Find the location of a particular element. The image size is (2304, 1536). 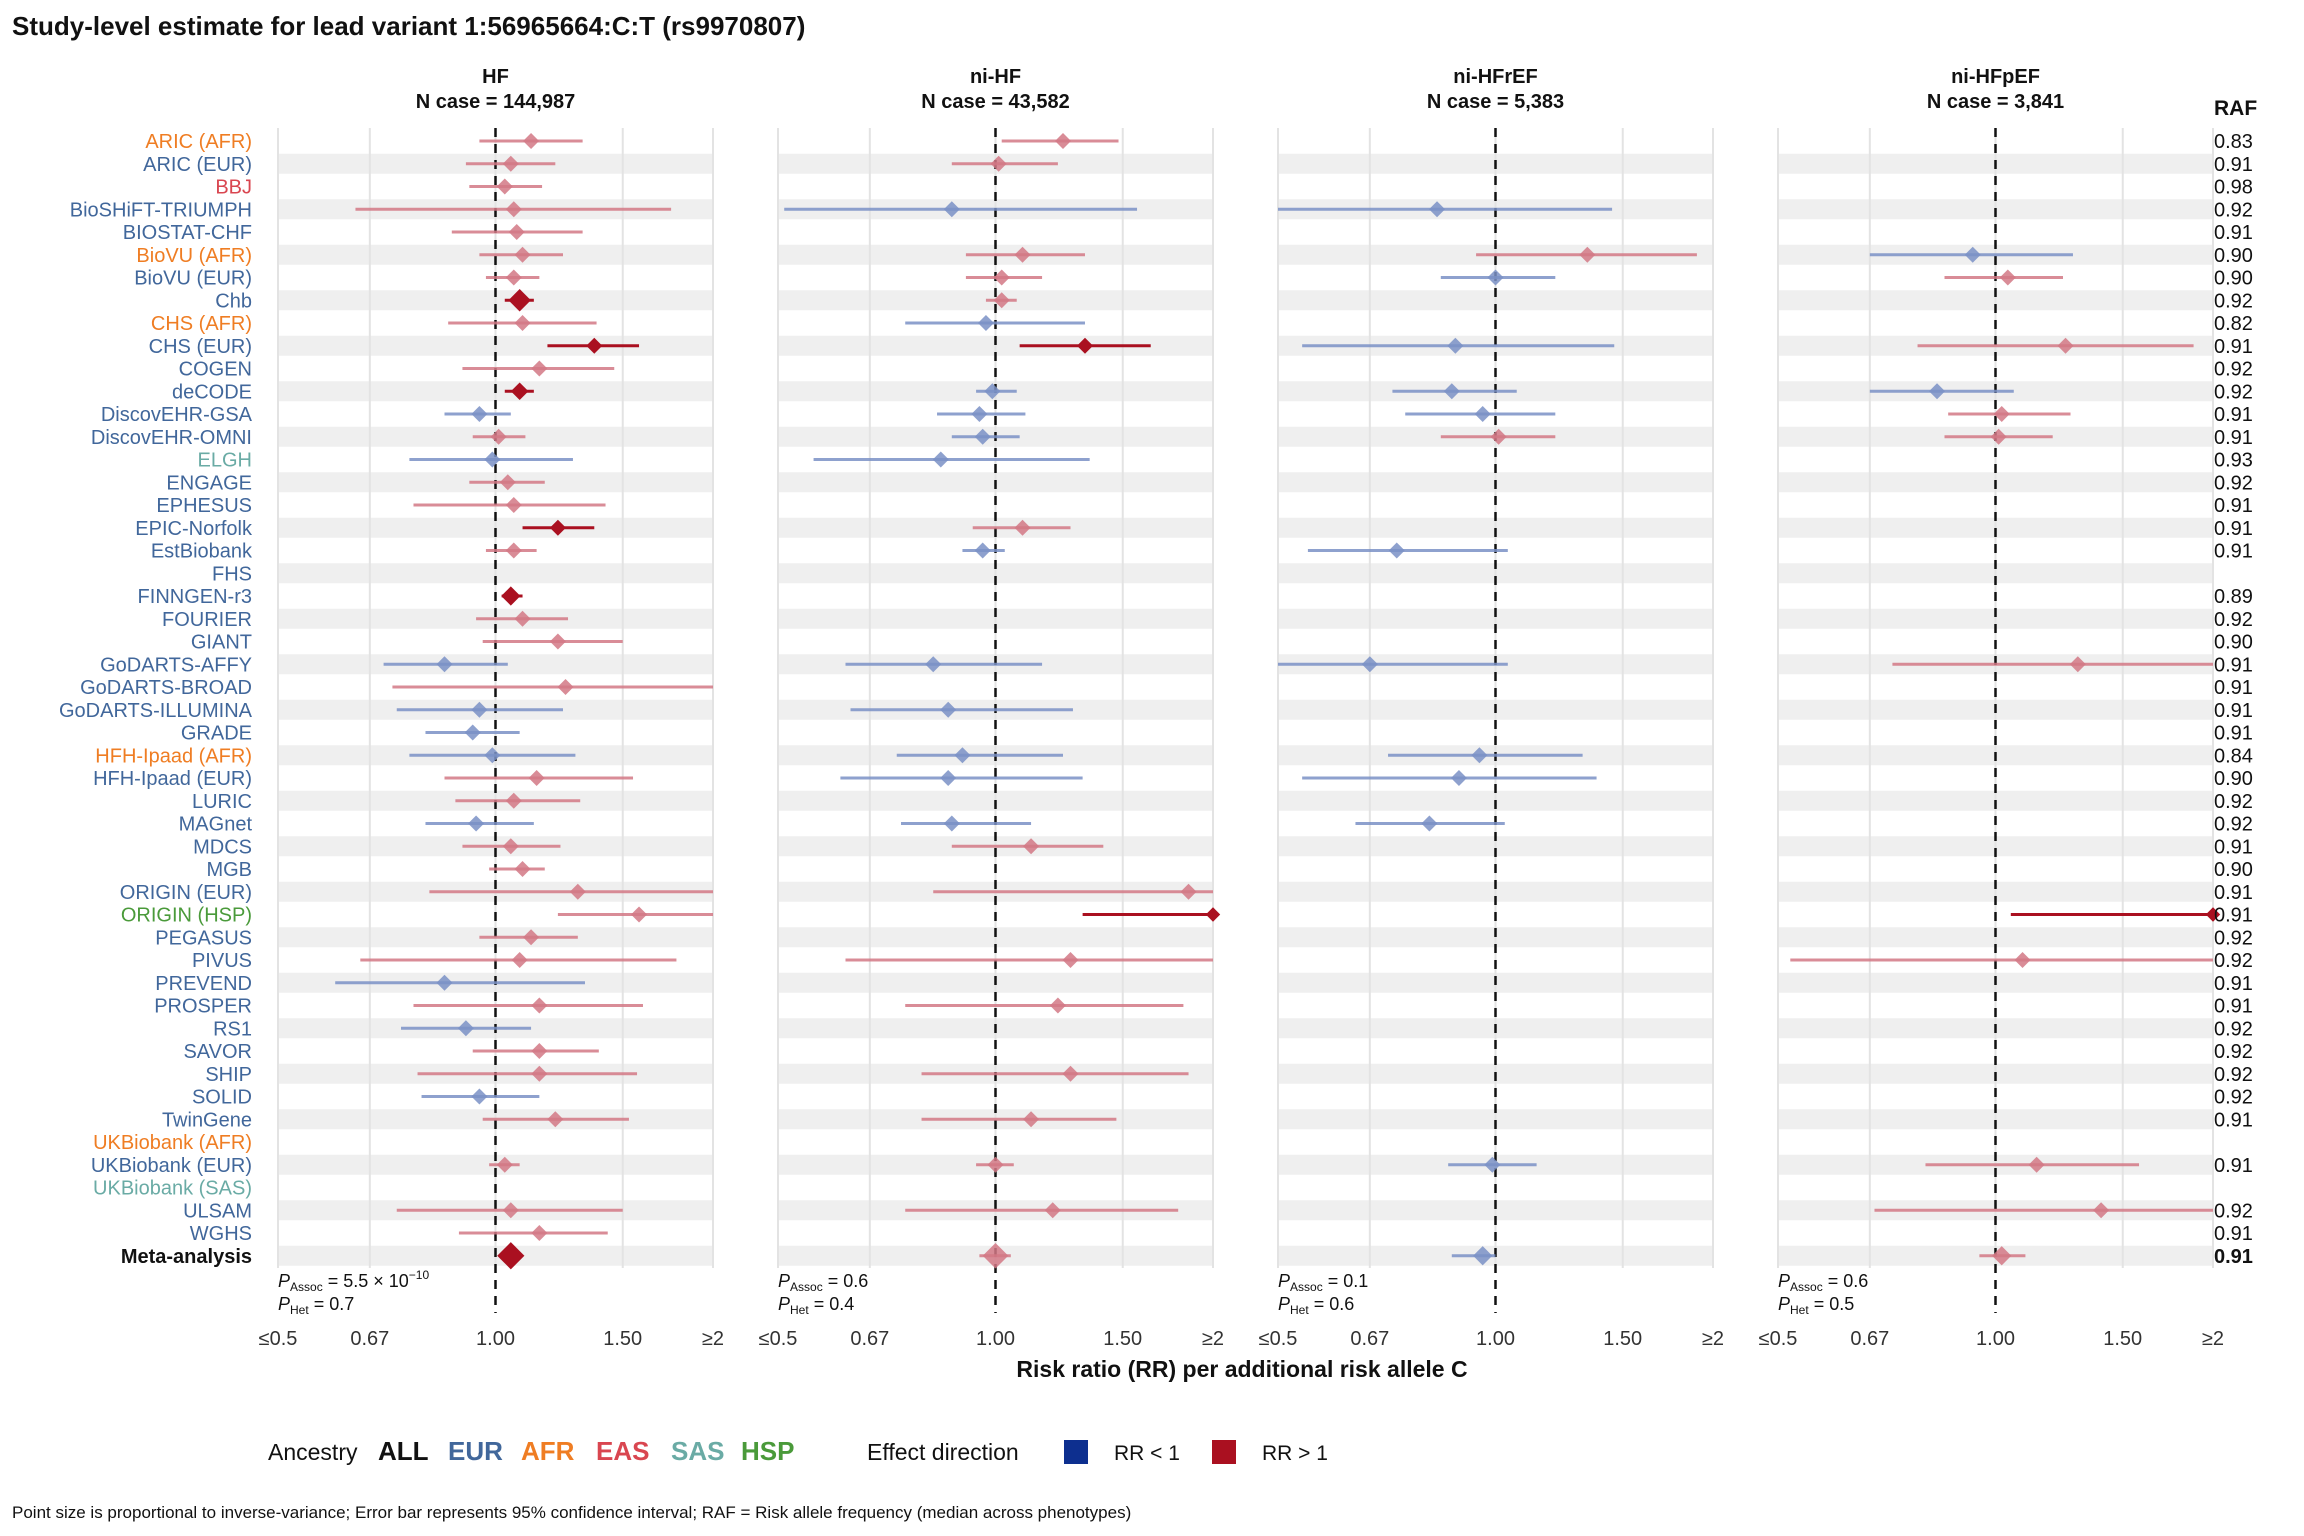

study-label: ULSAM is located at coordinates (217, 1211).